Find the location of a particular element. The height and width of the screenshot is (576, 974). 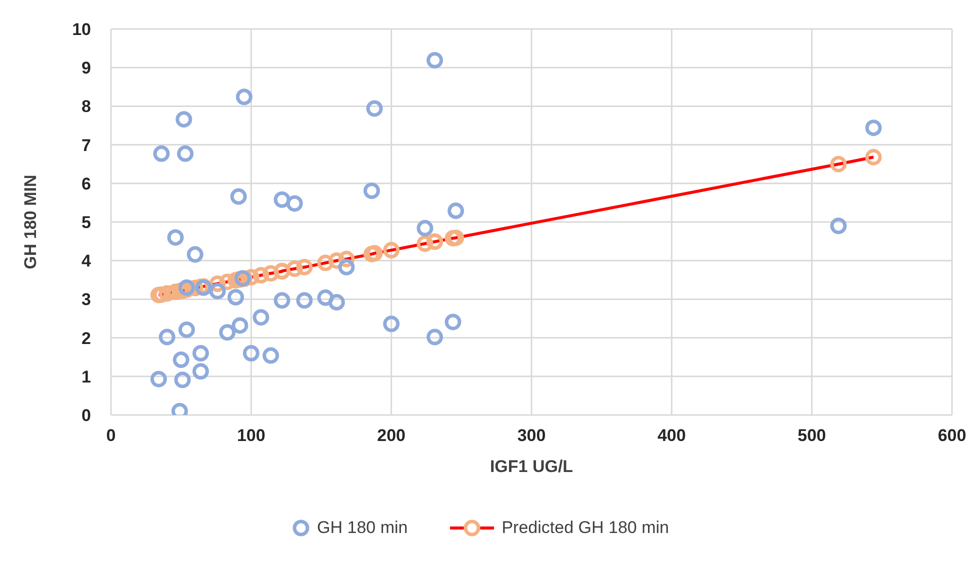

x-tick-label: 0 is located at coordinates (111, 436).